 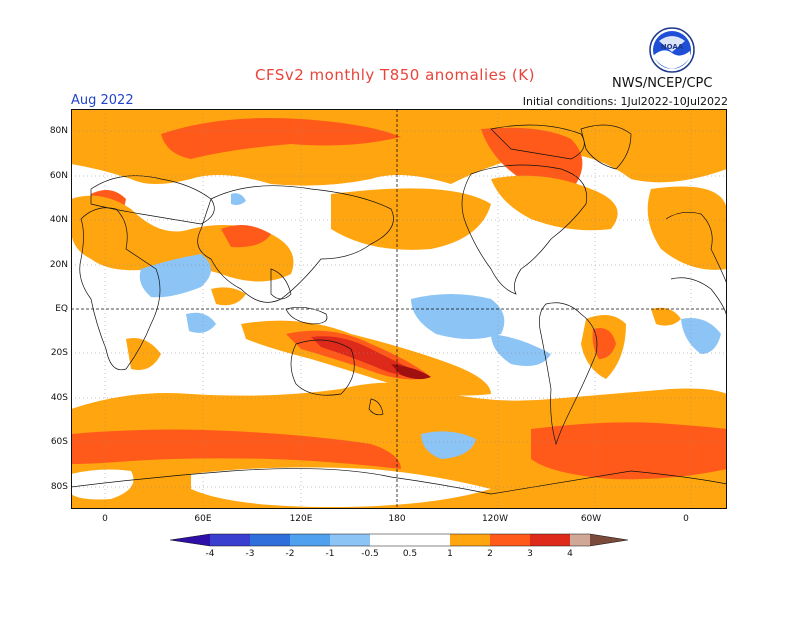 I want to click on lon-label: 180, so click(x=397, y=519).